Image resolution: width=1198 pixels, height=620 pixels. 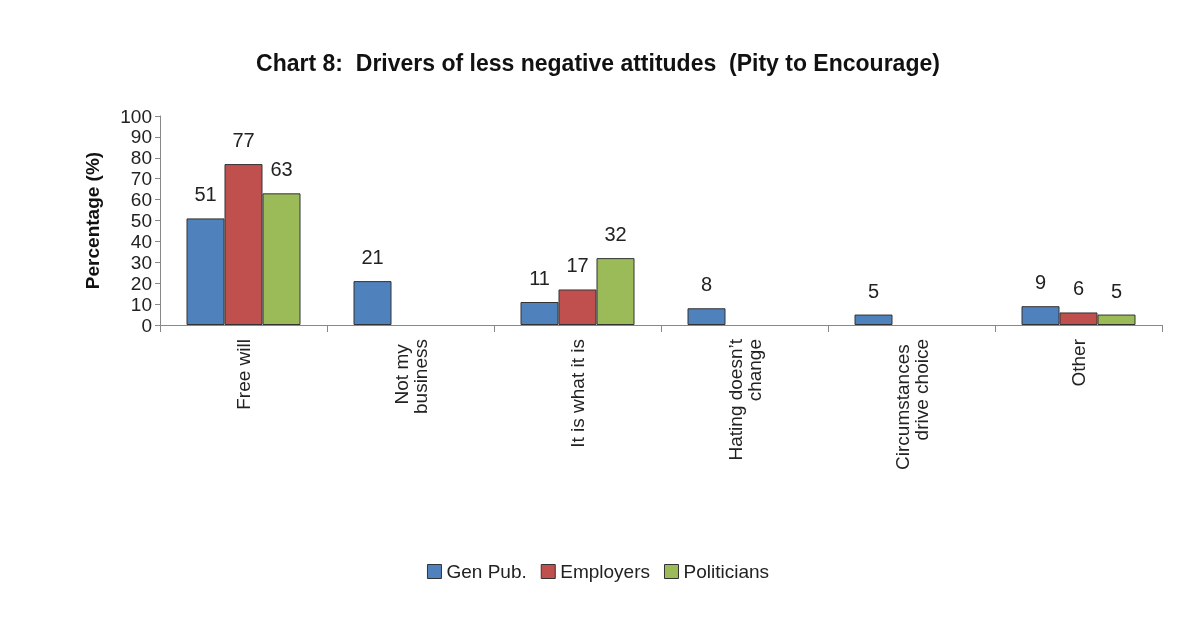 I want to click on x-tick-label: Other, so click(x=1078, y=362).